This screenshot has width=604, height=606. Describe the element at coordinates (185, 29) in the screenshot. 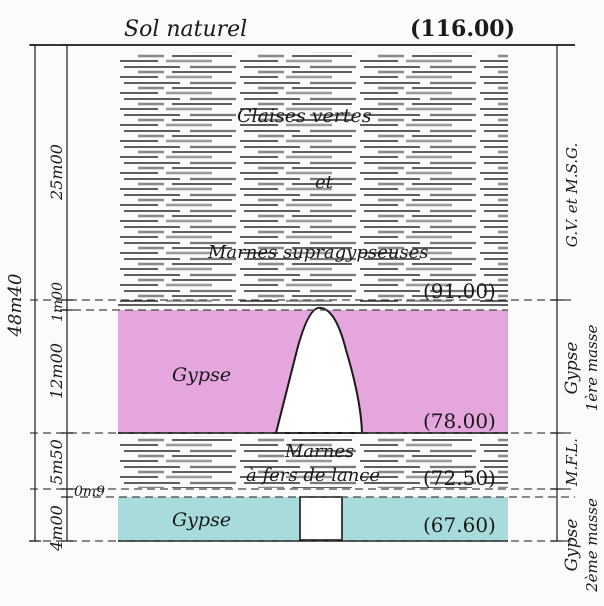

I see `ground-label: Sol naturel` at that location.